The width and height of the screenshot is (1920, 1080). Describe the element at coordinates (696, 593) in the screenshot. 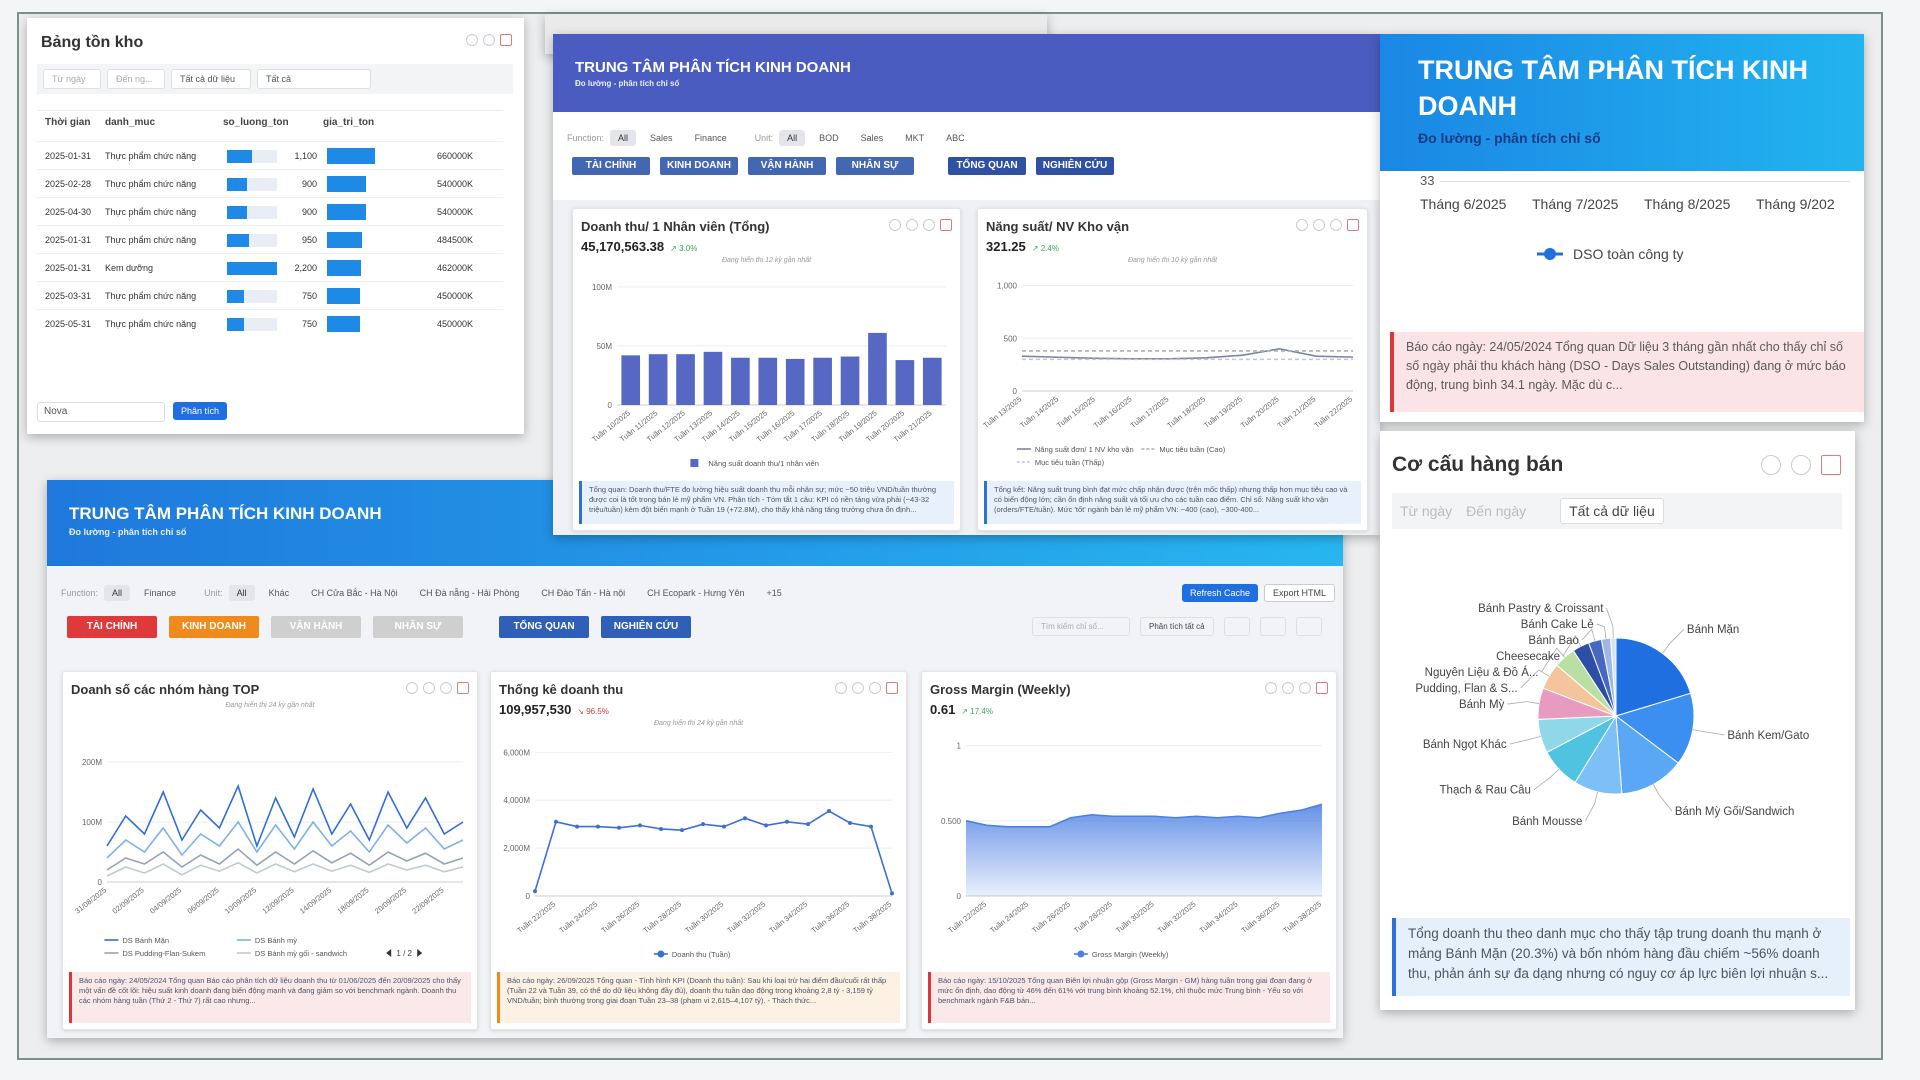

I see `filter-chip: CH Ecopark - Hưng Yên` at that location.